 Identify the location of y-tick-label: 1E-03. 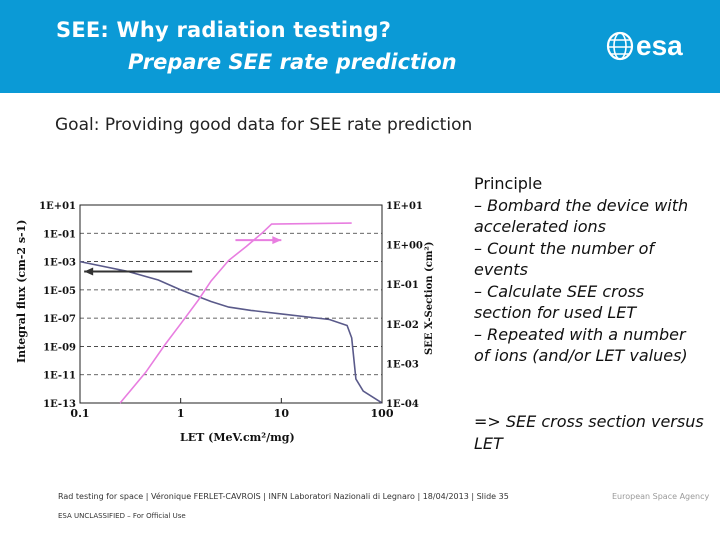
(59, 263).